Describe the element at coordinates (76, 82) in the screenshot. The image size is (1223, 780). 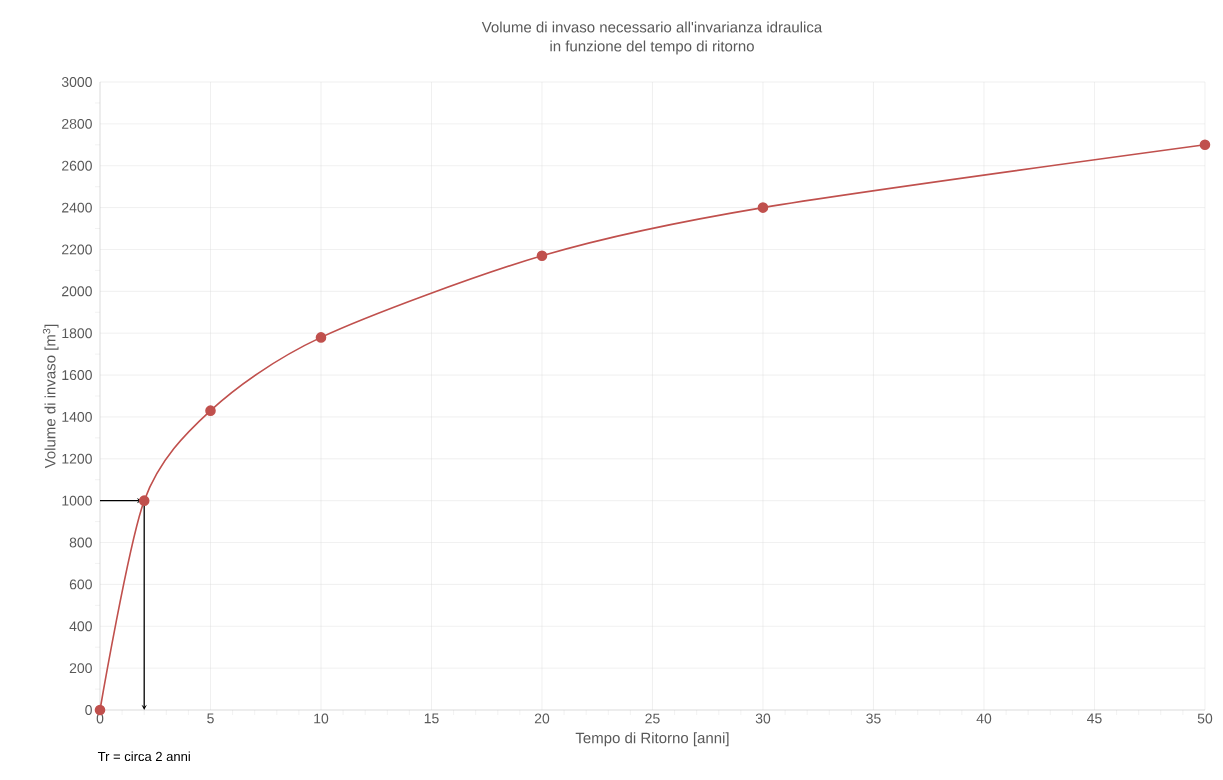
I see `y-tick-label: 3000` at that location.